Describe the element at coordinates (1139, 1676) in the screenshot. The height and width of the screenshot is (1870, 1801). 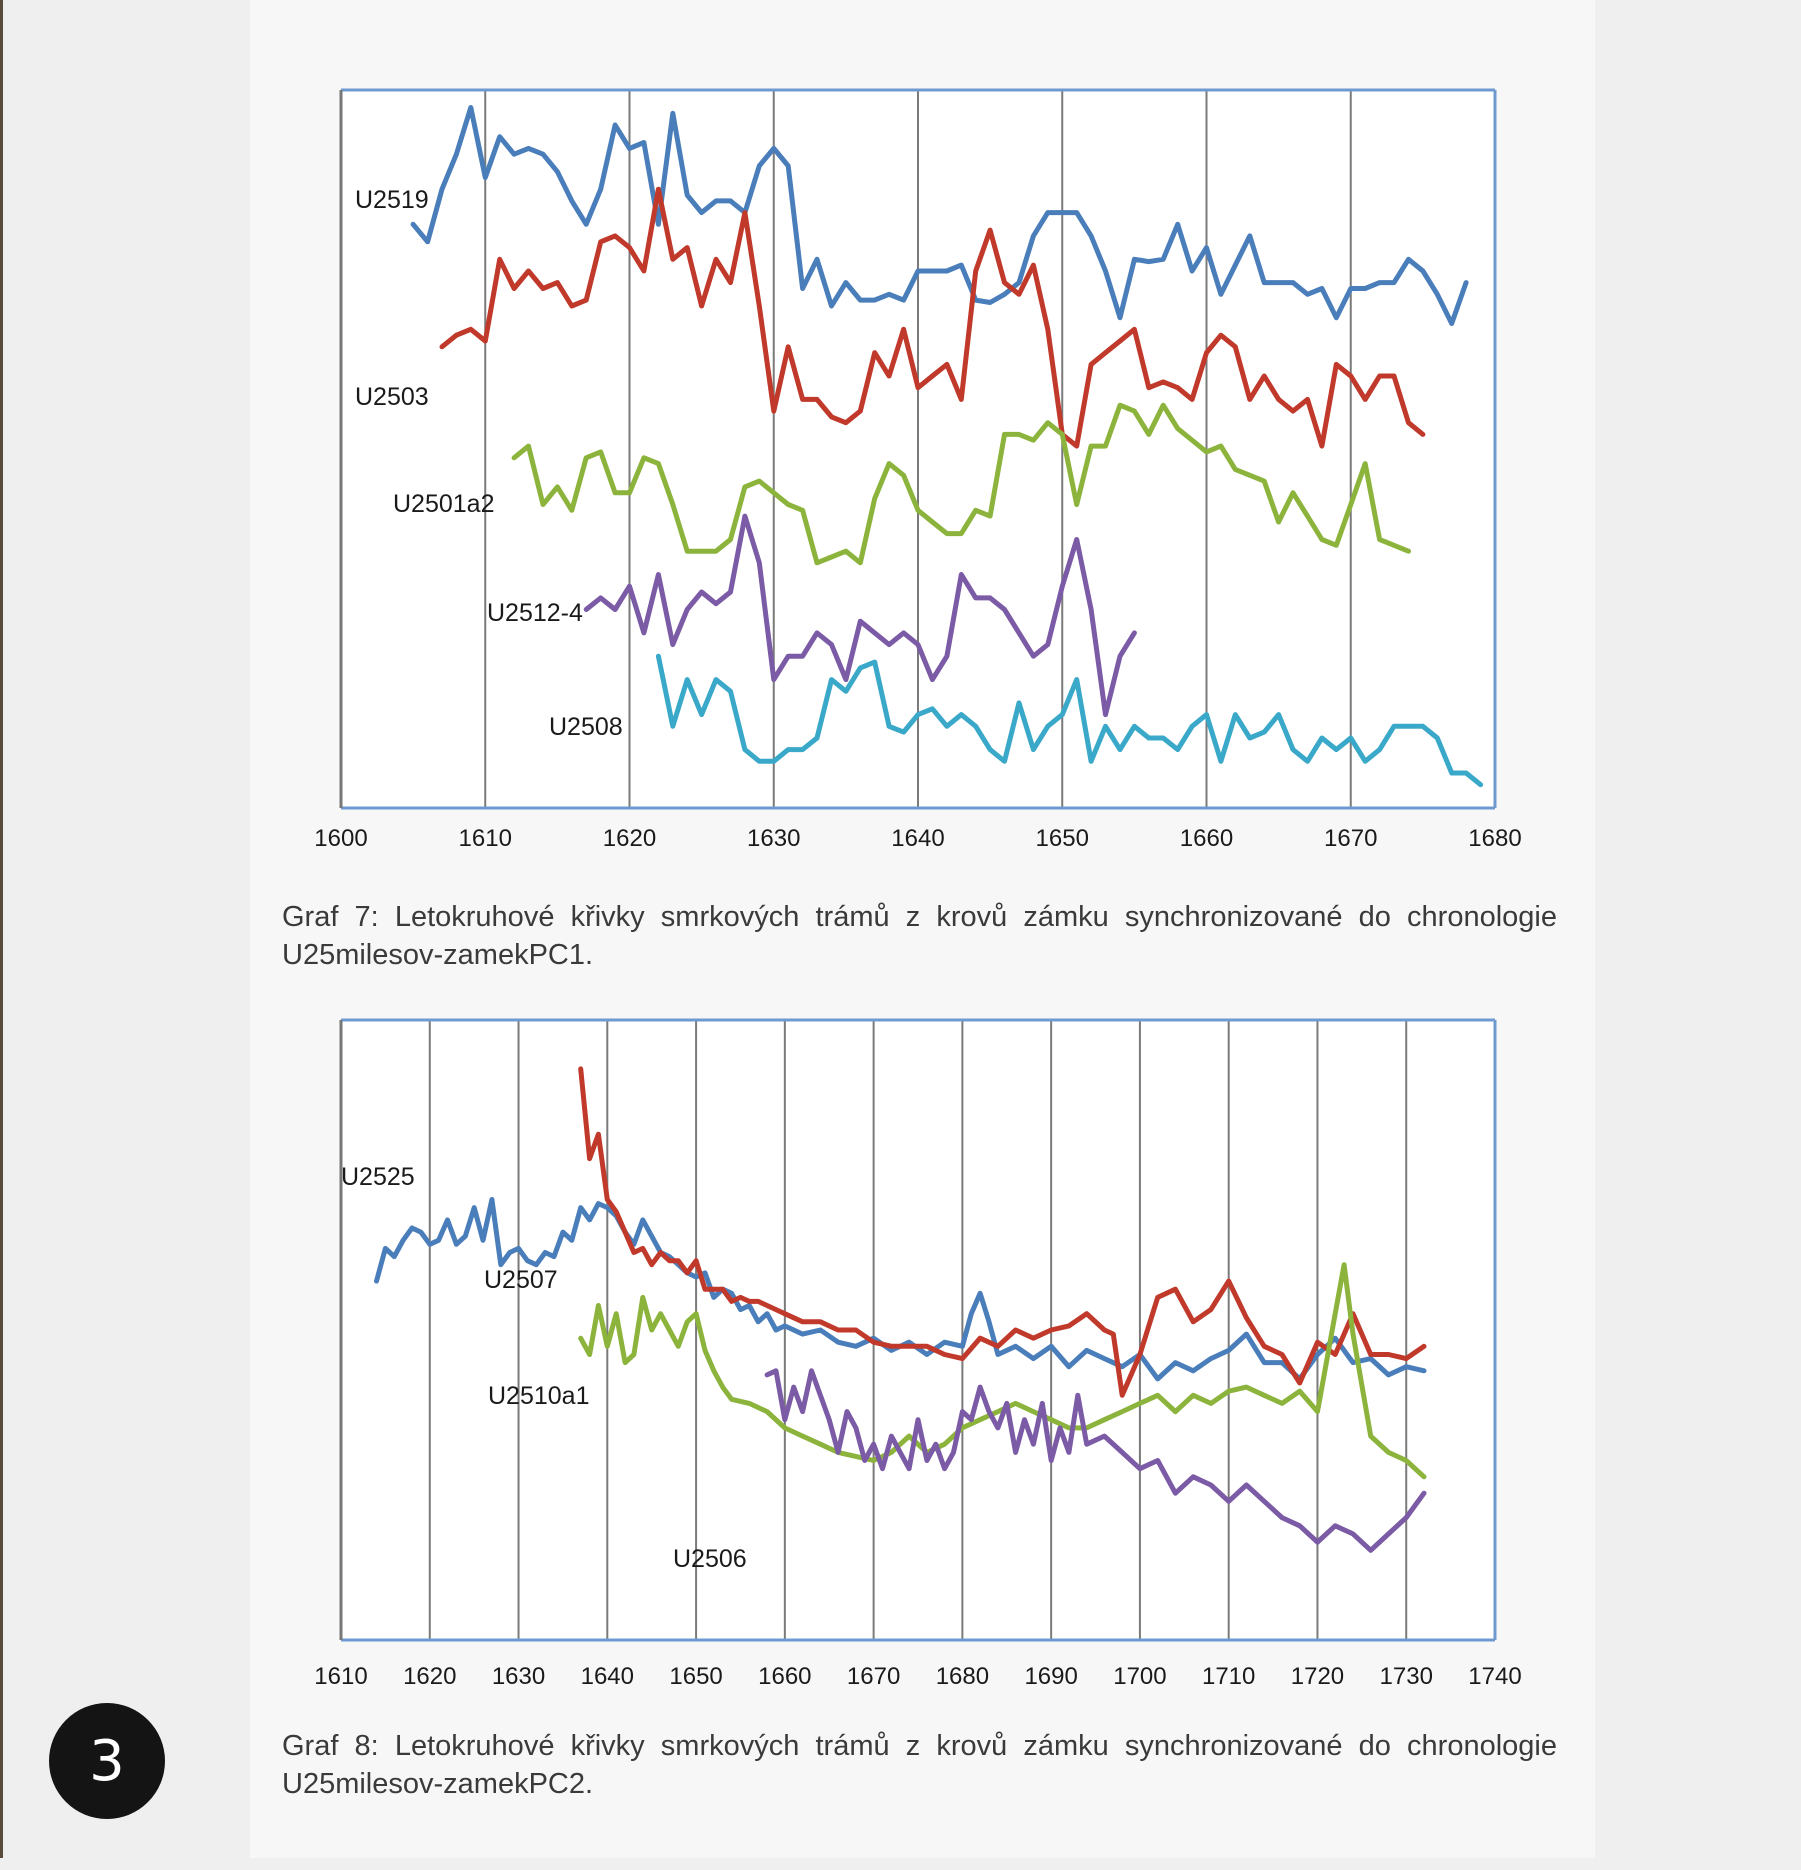
I see `x-tick-label: 1700` at that location.